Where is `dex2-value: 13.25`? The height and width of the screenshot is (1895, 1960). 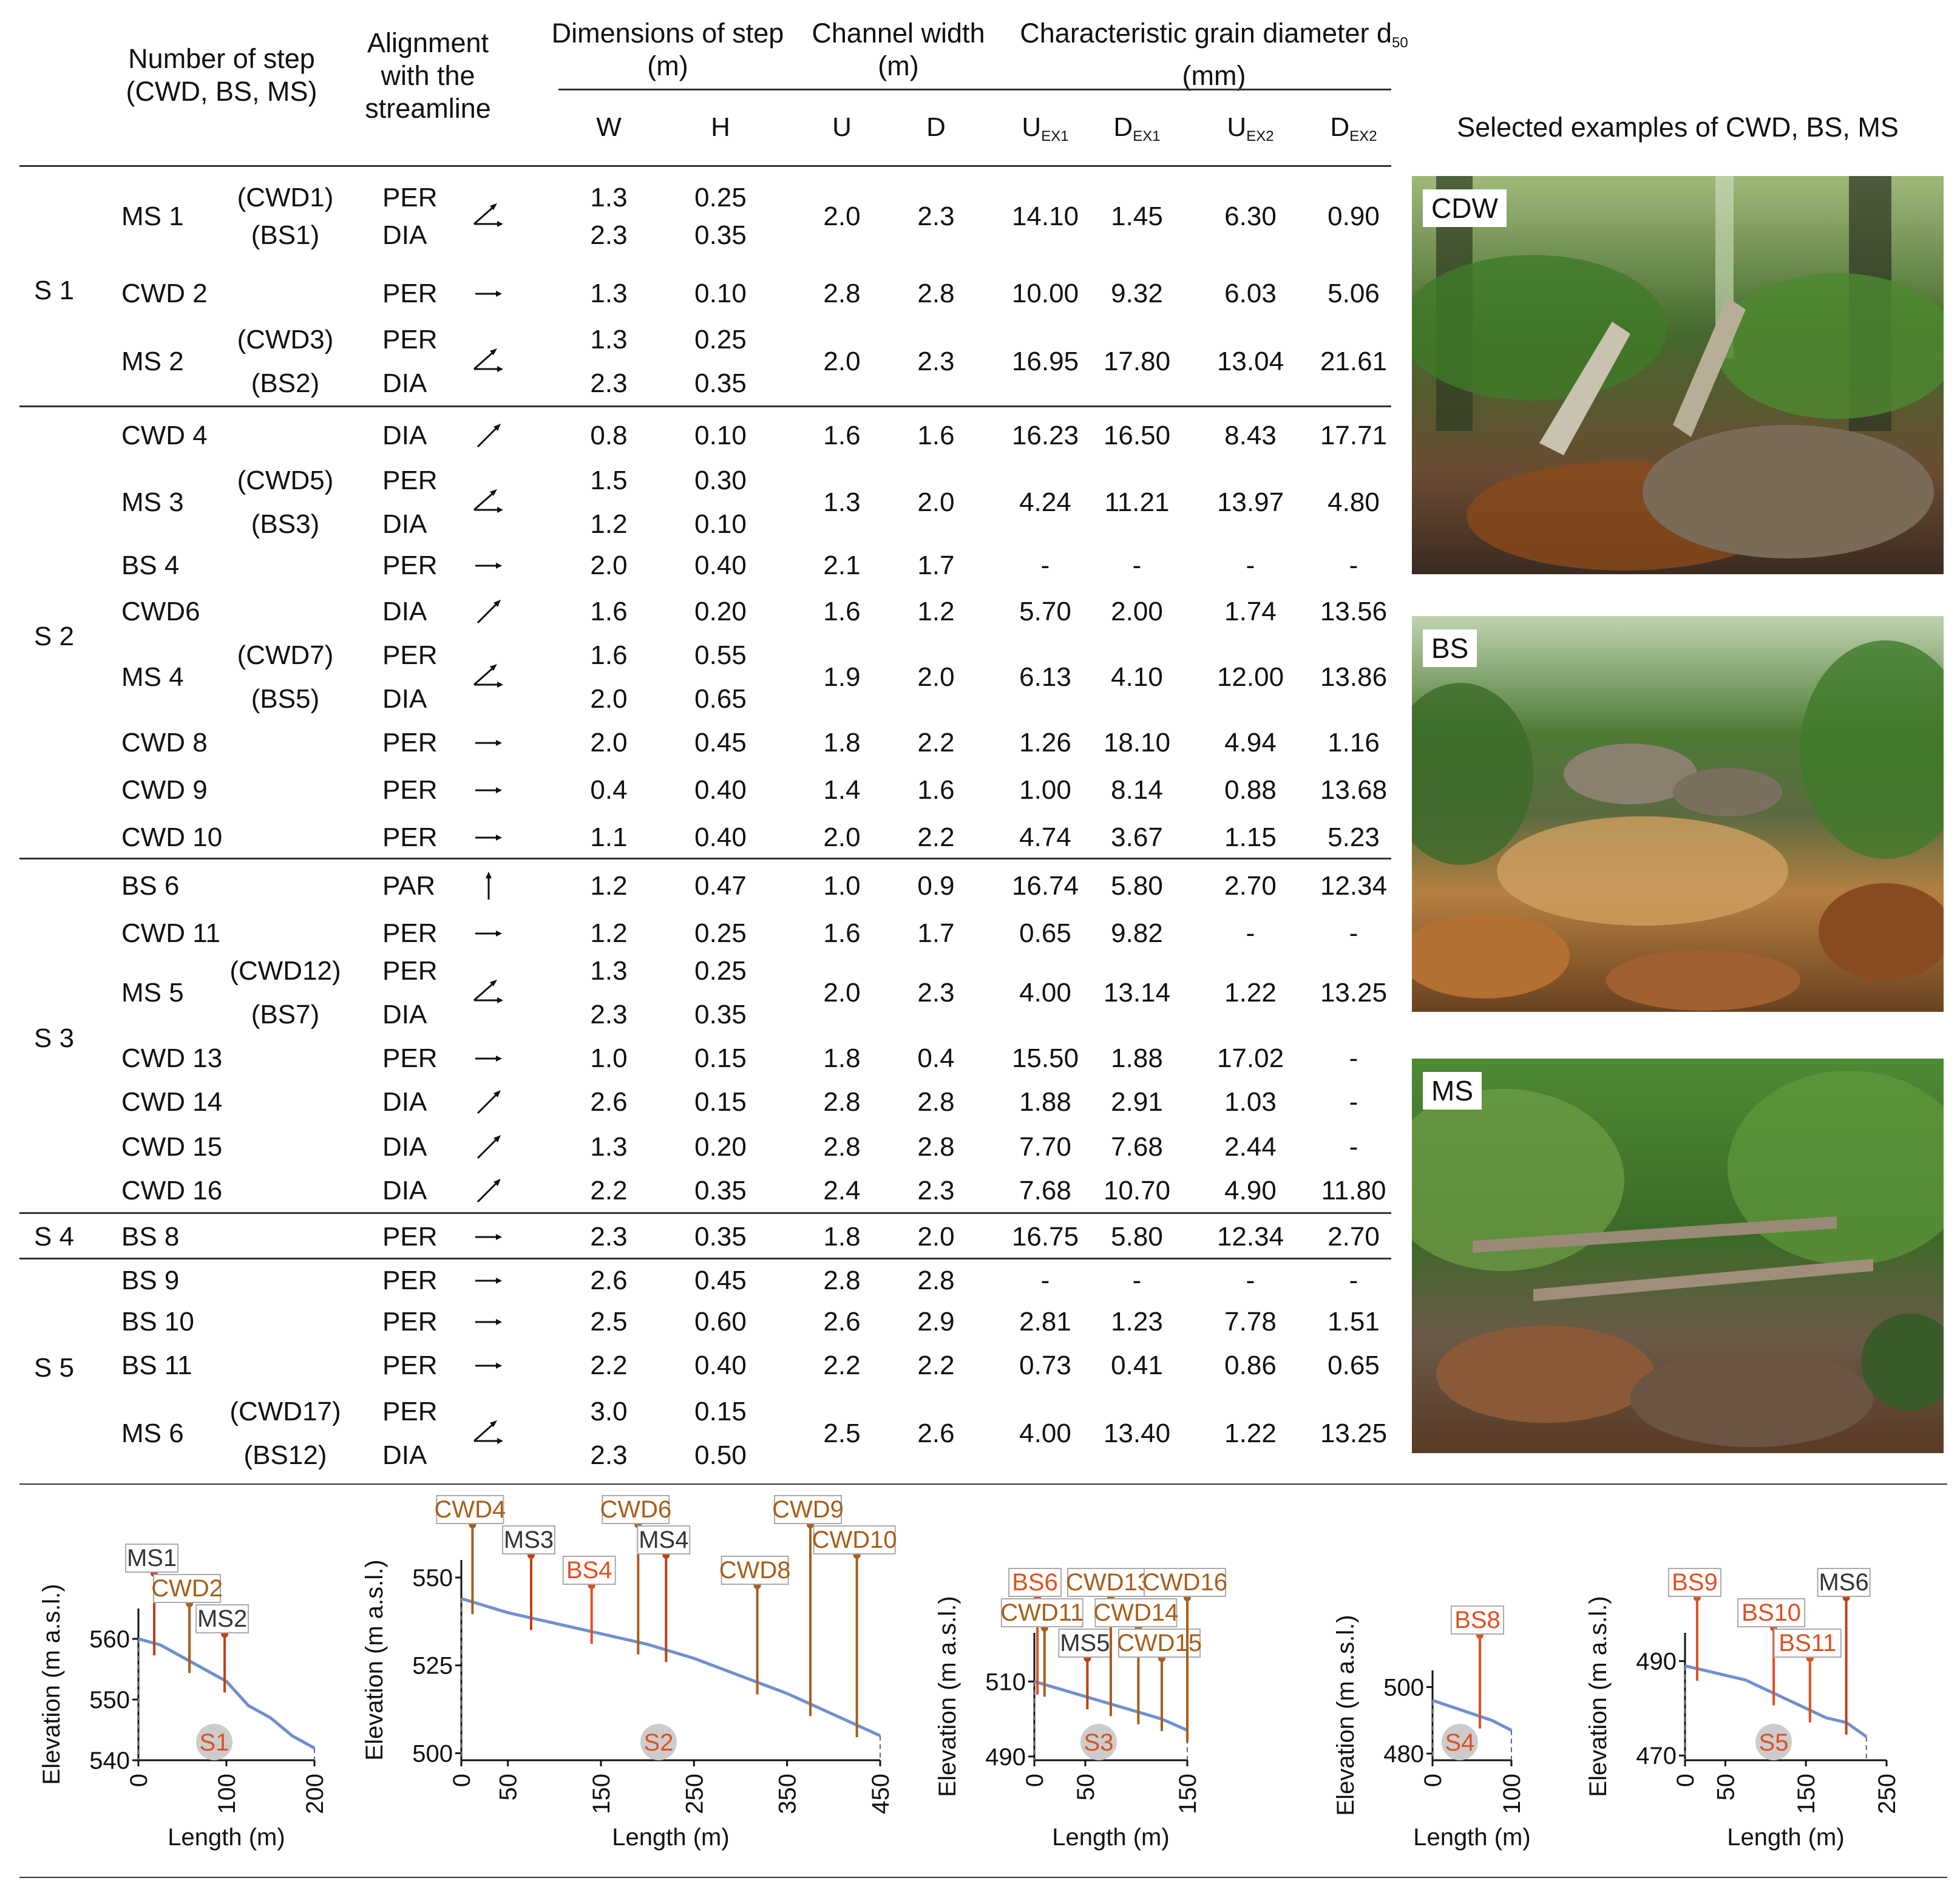
dex2-value: 13.25 is located at coordinates (1354, 1434).